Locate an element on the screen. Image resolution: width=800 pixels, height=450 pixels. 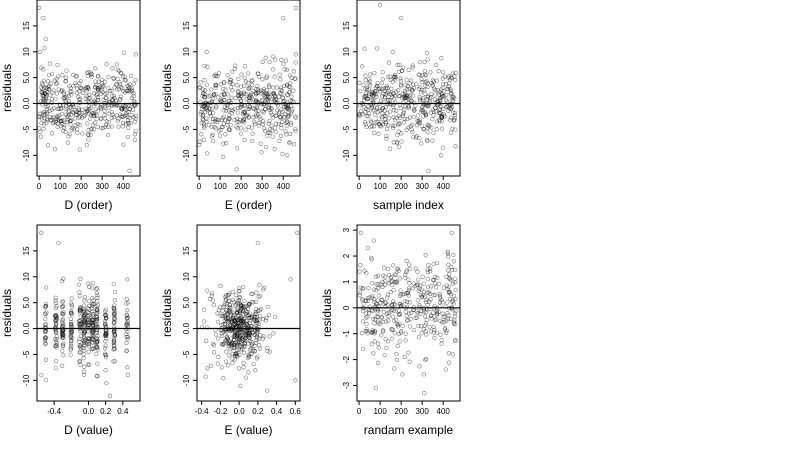
x-tick-label: 300 is located at coordinates (422, 186).